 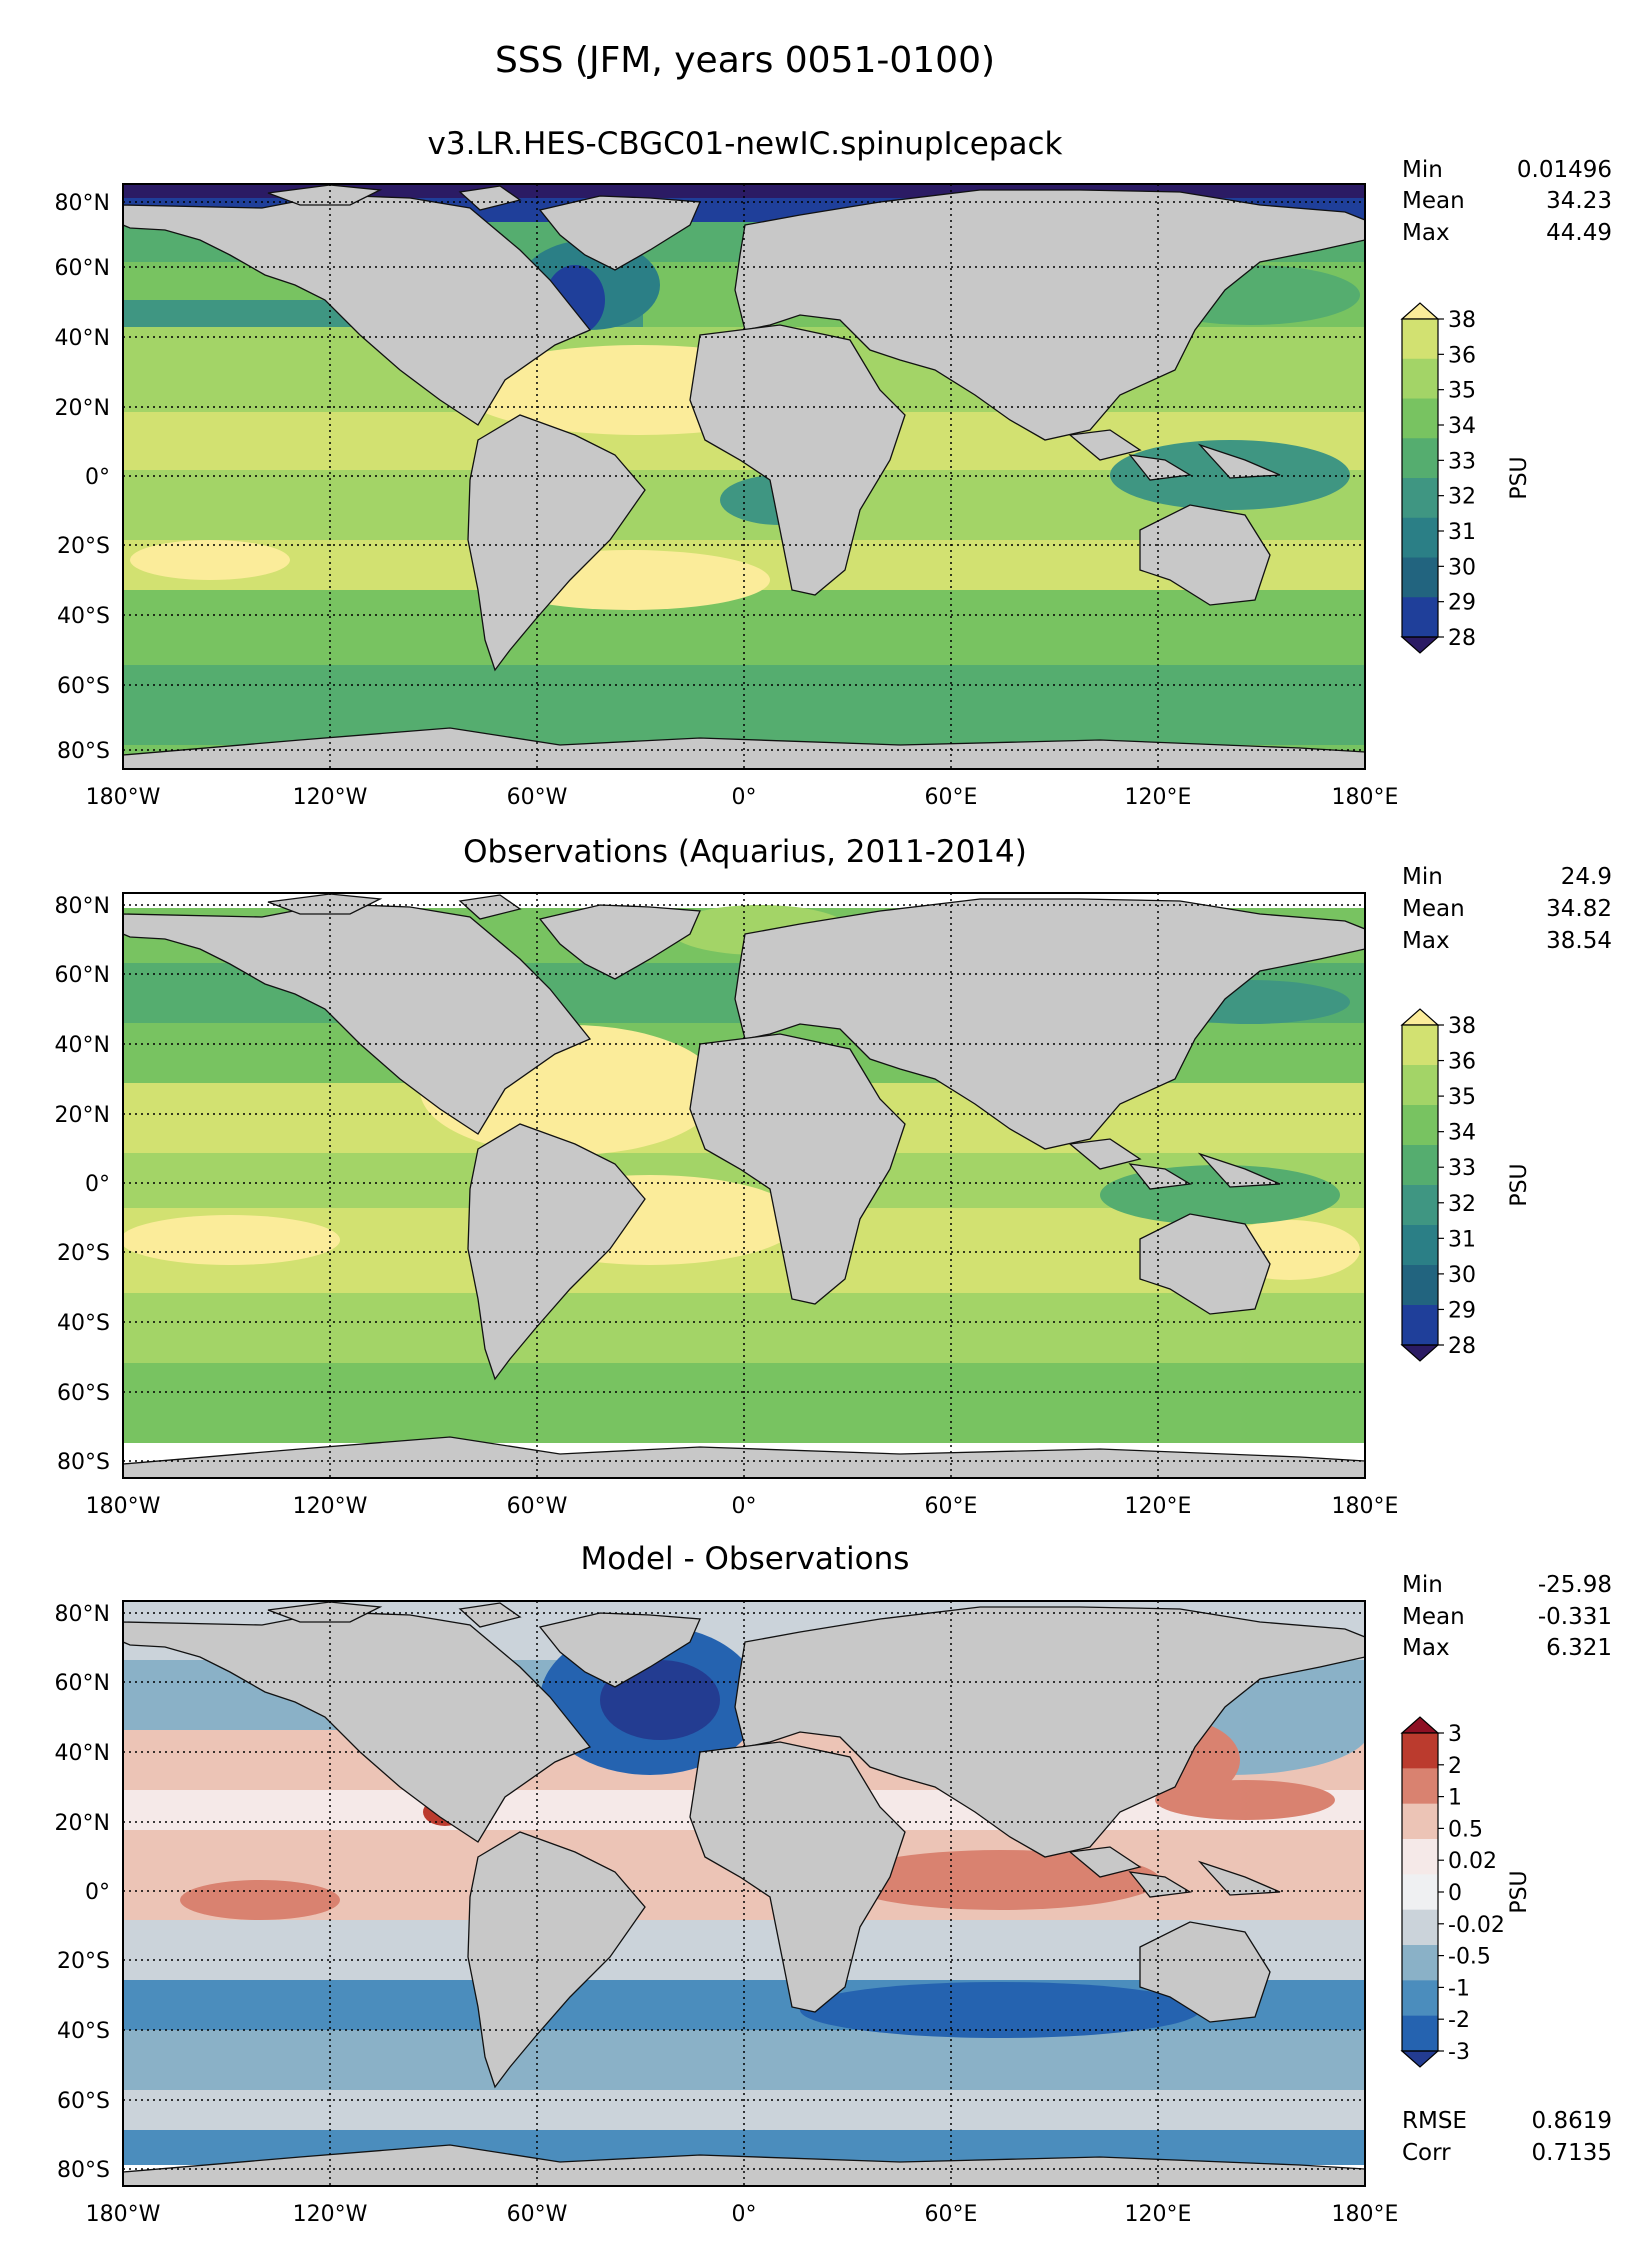 I want to click on stat-value: 0.01496, so click(x=1564, y=170).